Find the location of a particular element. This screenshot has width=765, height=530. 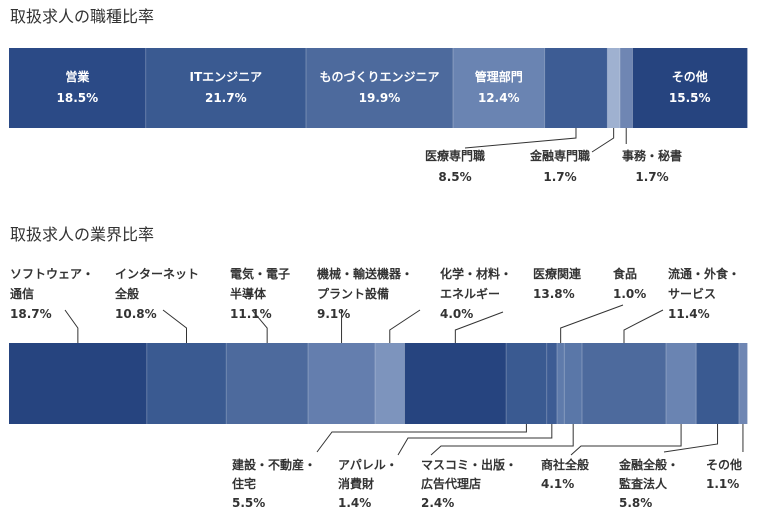

industry-top-label: 食品 is located at coordinates (624, 273).